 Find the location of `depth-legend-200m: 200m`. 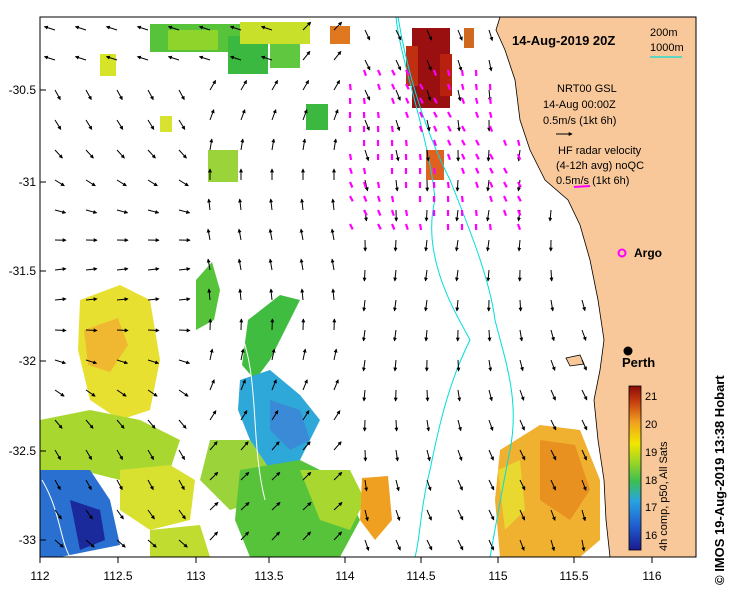

depth-legend-200m: 200m is located at coordinates (664, 33).